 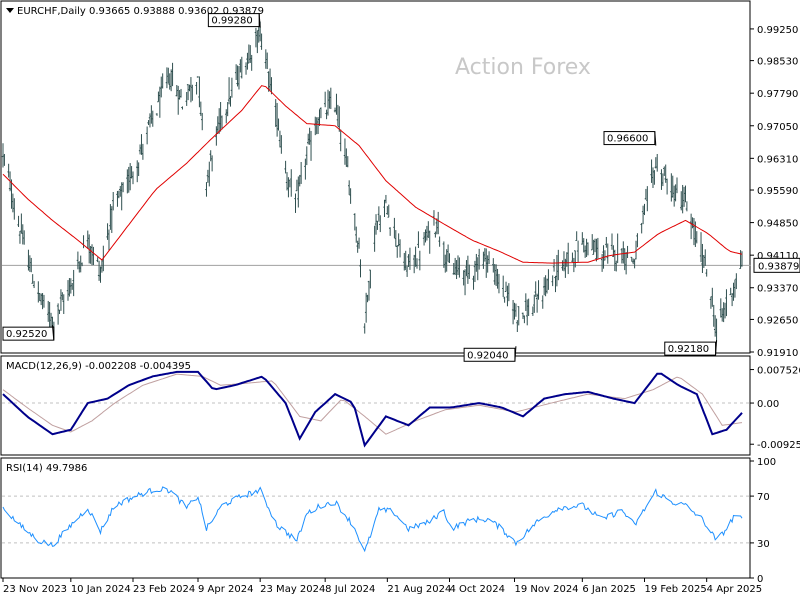 What do you see at coordinates (35, 589) in the screenshot?
I see `x-tick-label: 23 Nov 2023` at bounding box center [35, 589].